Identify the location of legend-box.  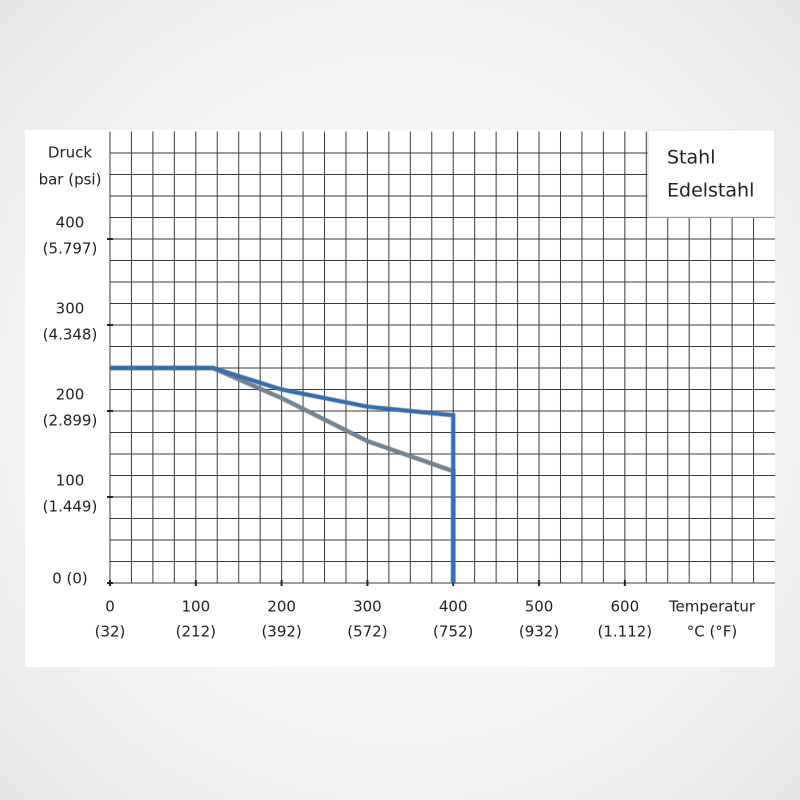
(711, 173).